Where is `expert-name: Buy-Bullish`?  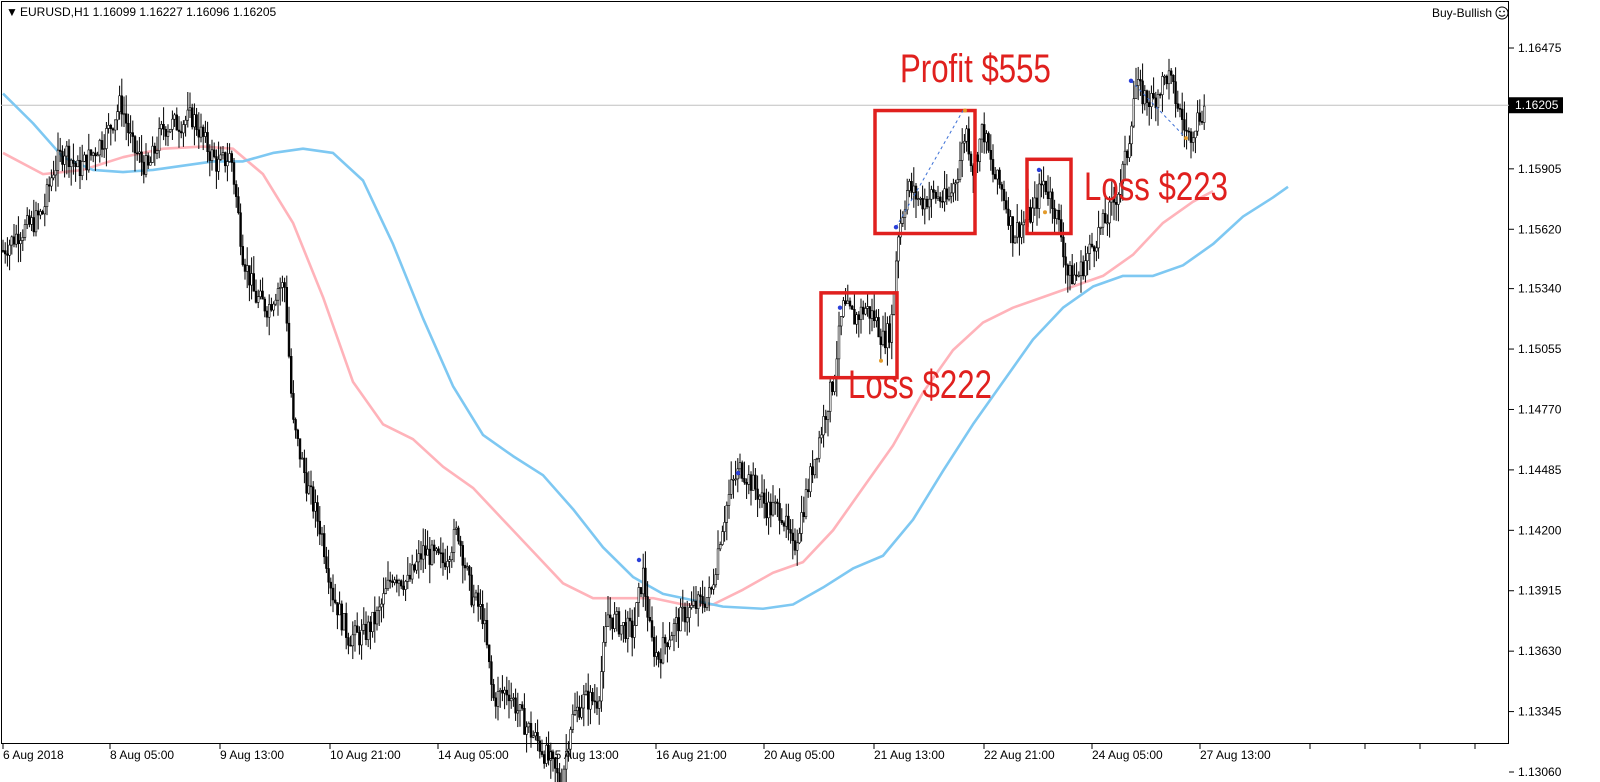
expert-name: Buy-Bullish is located at coordinates (1462, 13).